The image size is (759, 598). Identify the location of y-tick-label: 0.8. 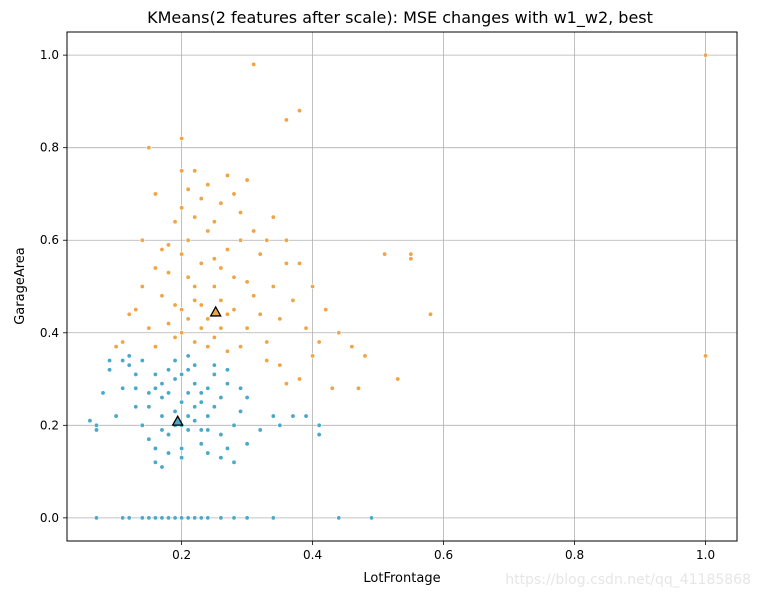
(49, 148).